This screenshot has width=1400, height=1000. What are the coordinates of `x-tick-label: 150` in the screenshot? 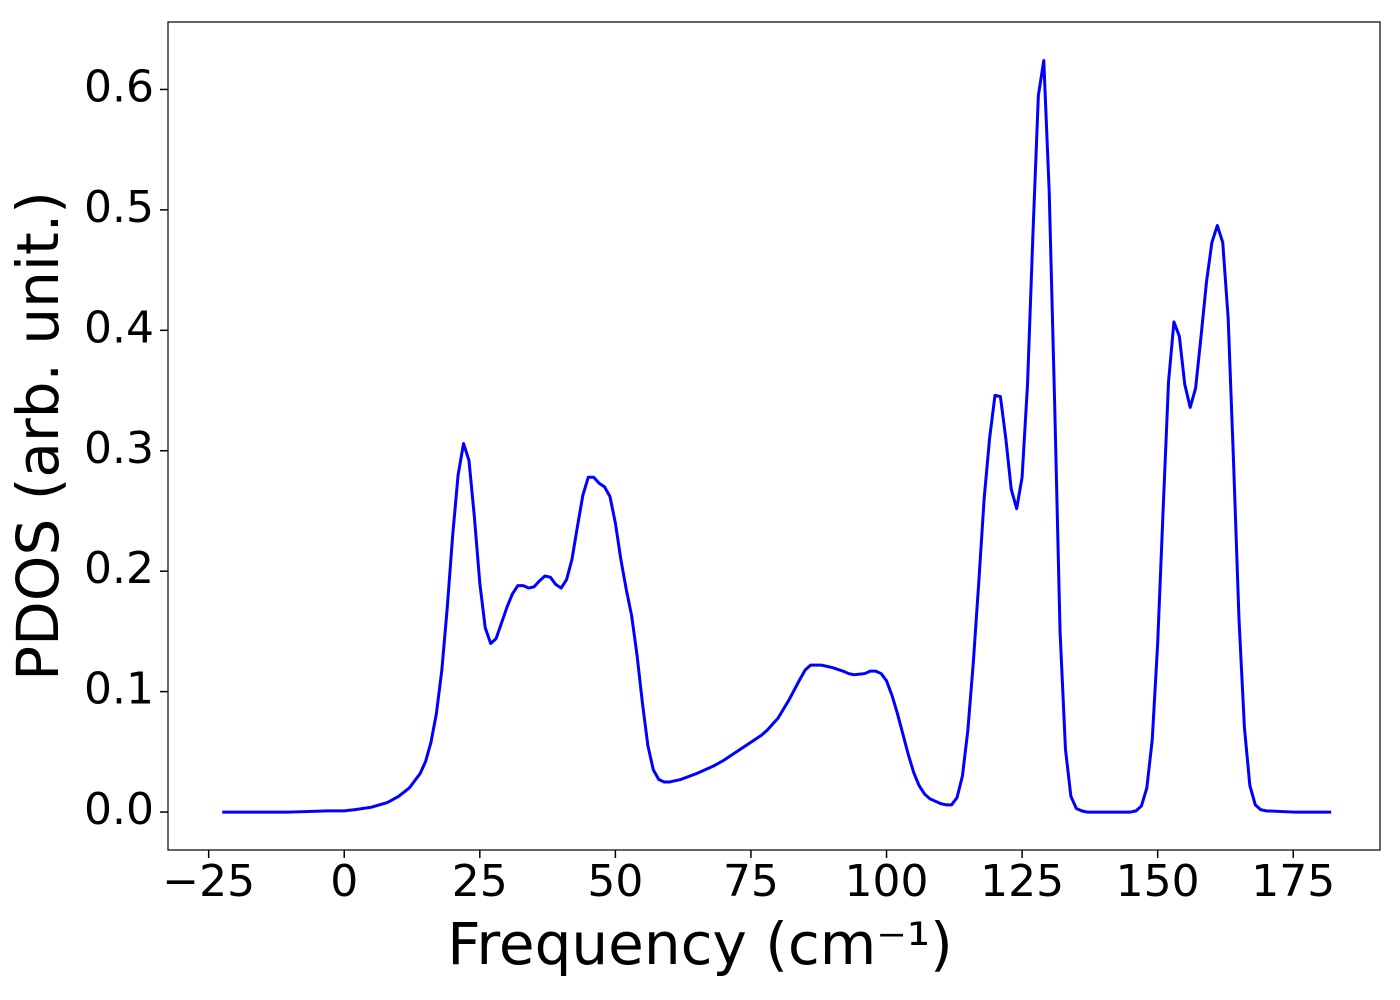 It's located at (1158, 881).